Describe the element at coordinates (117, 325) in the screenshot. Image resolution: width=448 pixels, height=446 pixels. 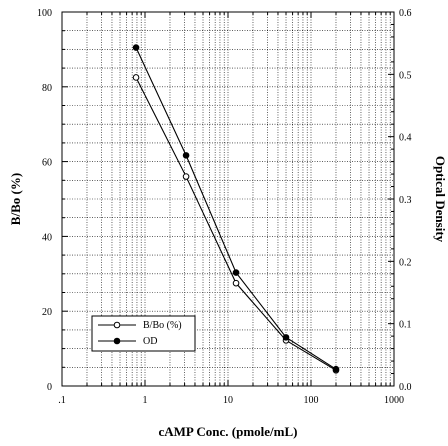
I see `legend-marker-bbo` at that location.